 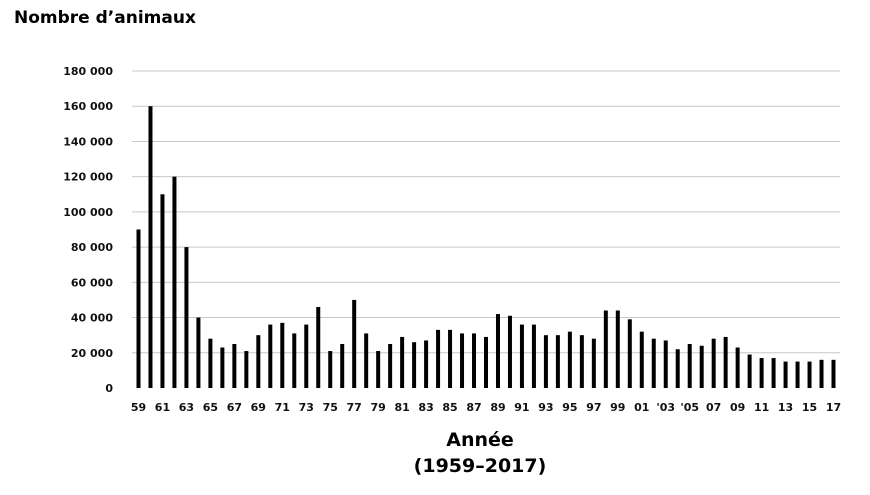 What do you see at coordinates (378, 369) in the screenshot?
I see `bar-1979` at bounding box center [378, 369].